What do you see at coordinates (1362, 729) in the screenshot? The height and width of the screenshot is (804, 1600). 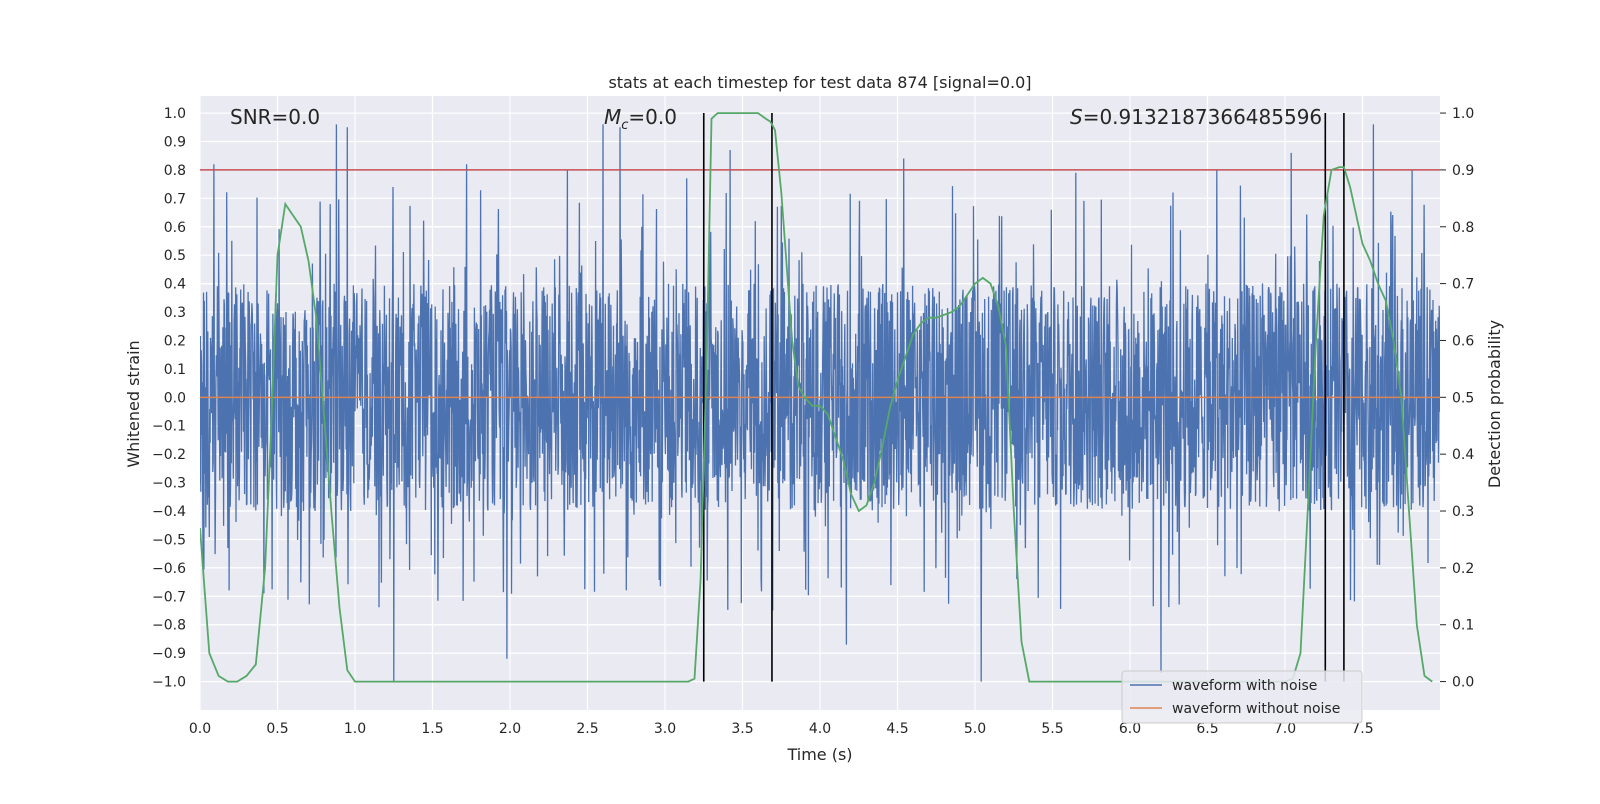 I see `x-tick-label: 7.5` at bounding box center [1362, 729].